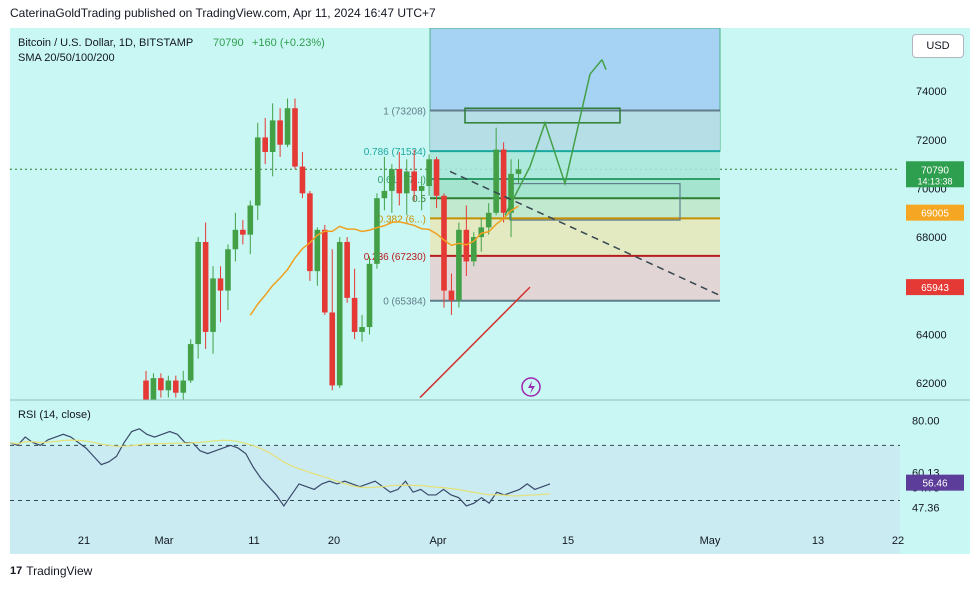 The image size is (980, 589). Describe the element at coordinates (898, 541) in the screenshot. I see `x-tick-label: 22` at that location.